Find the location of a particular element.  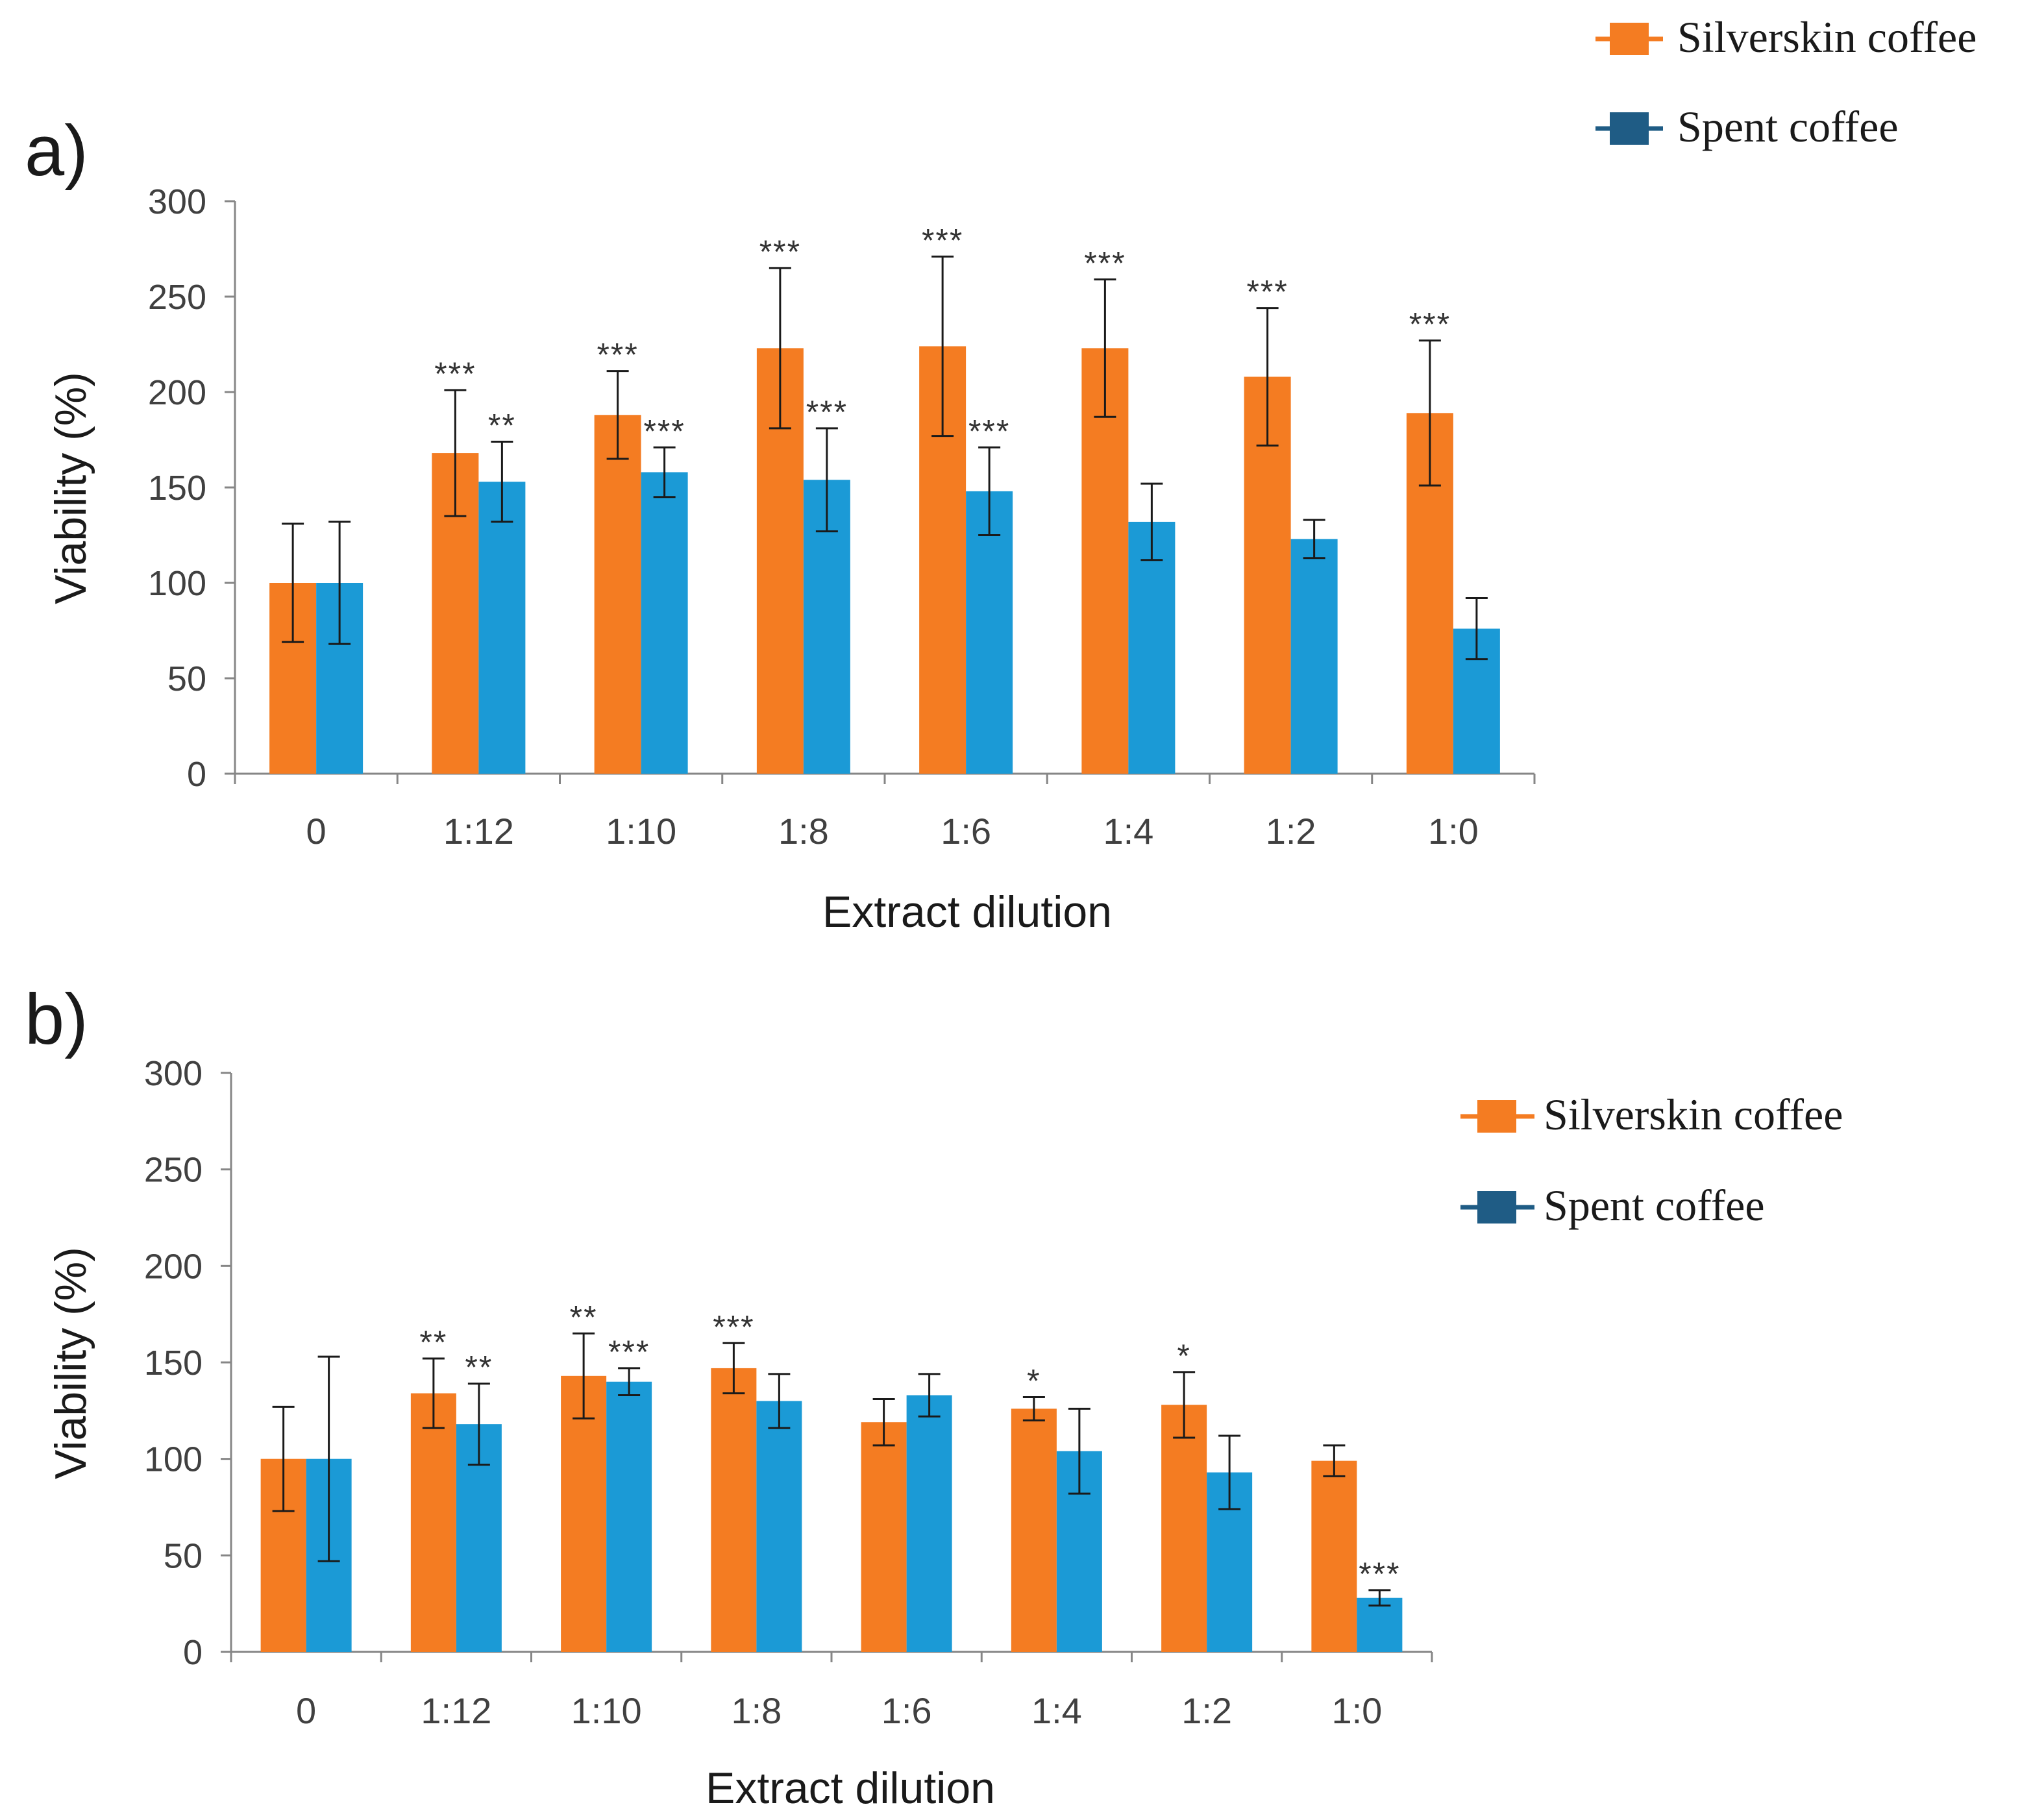

panel-a-x-tick-label: 0 is located at coordinates (316, 832).